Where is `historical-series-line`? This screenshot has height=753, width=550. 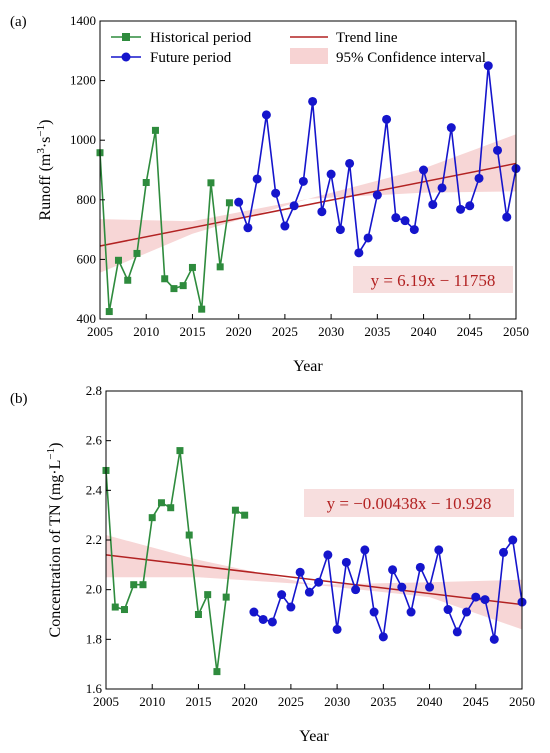 historical-series-line is located at coordinates (175, 561).